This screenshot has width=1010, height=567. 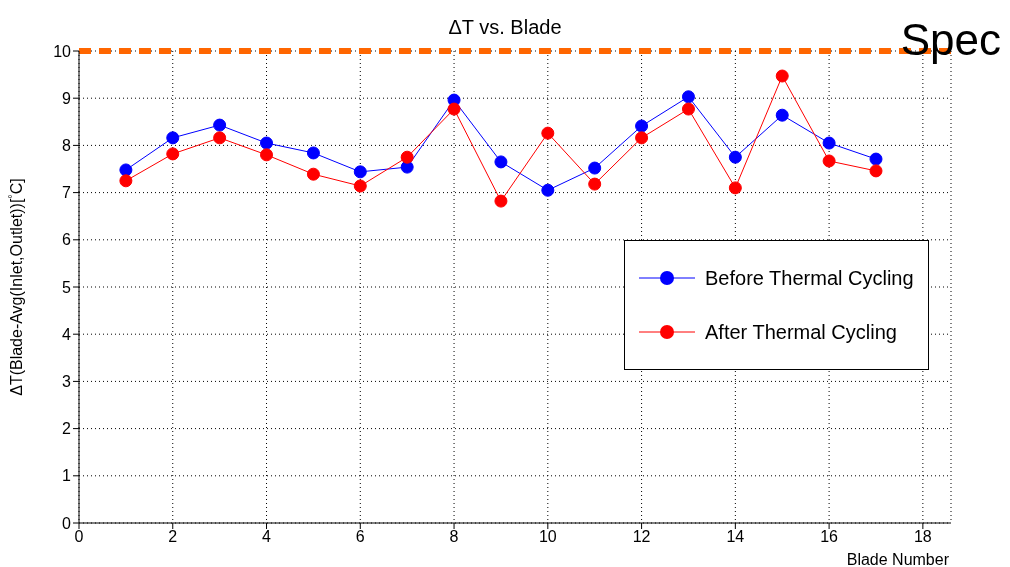 I want to click on y-tick-label: 4, so click(x=67, y=334).